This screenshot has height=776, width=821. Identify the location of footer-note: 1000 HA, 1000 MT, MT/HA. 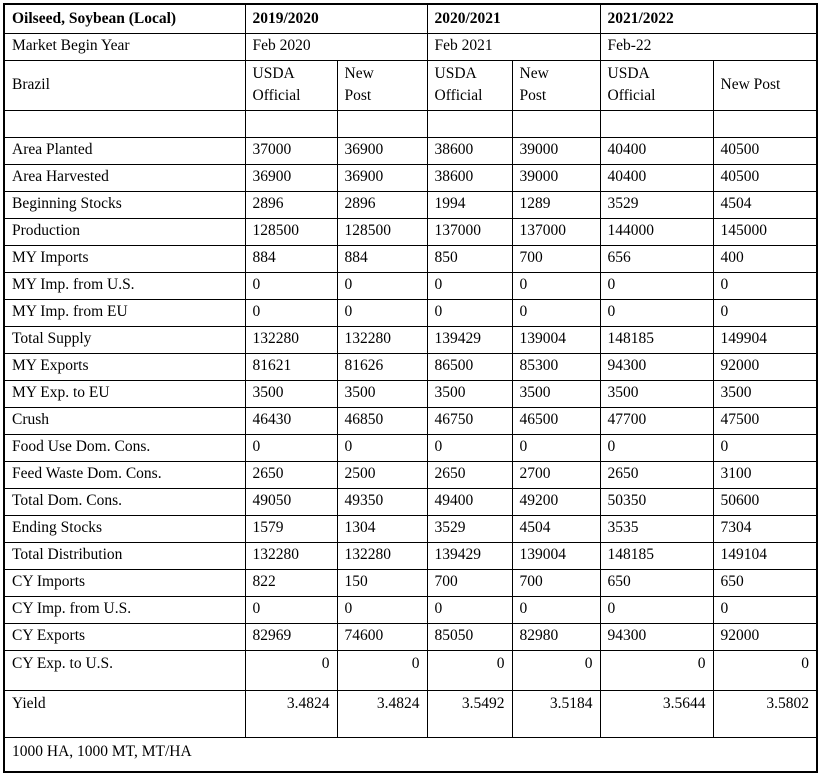
(410, 754).